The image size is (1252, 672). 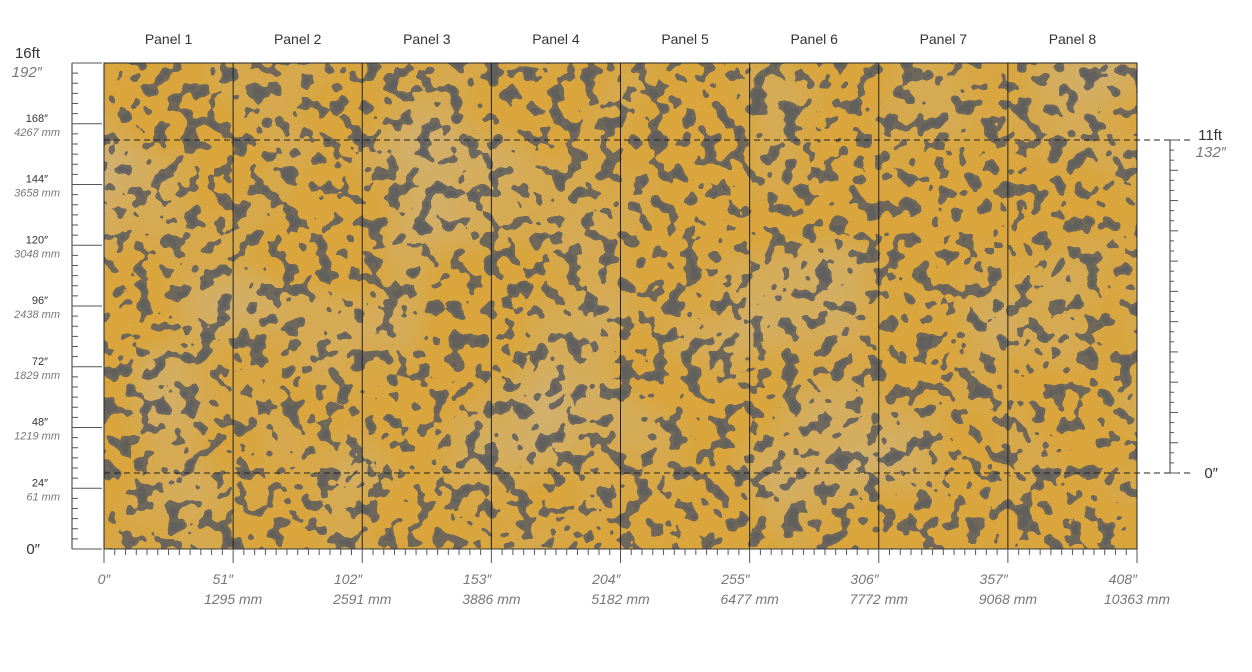 What do you see at coordinates (37, 240) in the screenshot?
I see `left-label: 120″` at bounding box center [37, 240].